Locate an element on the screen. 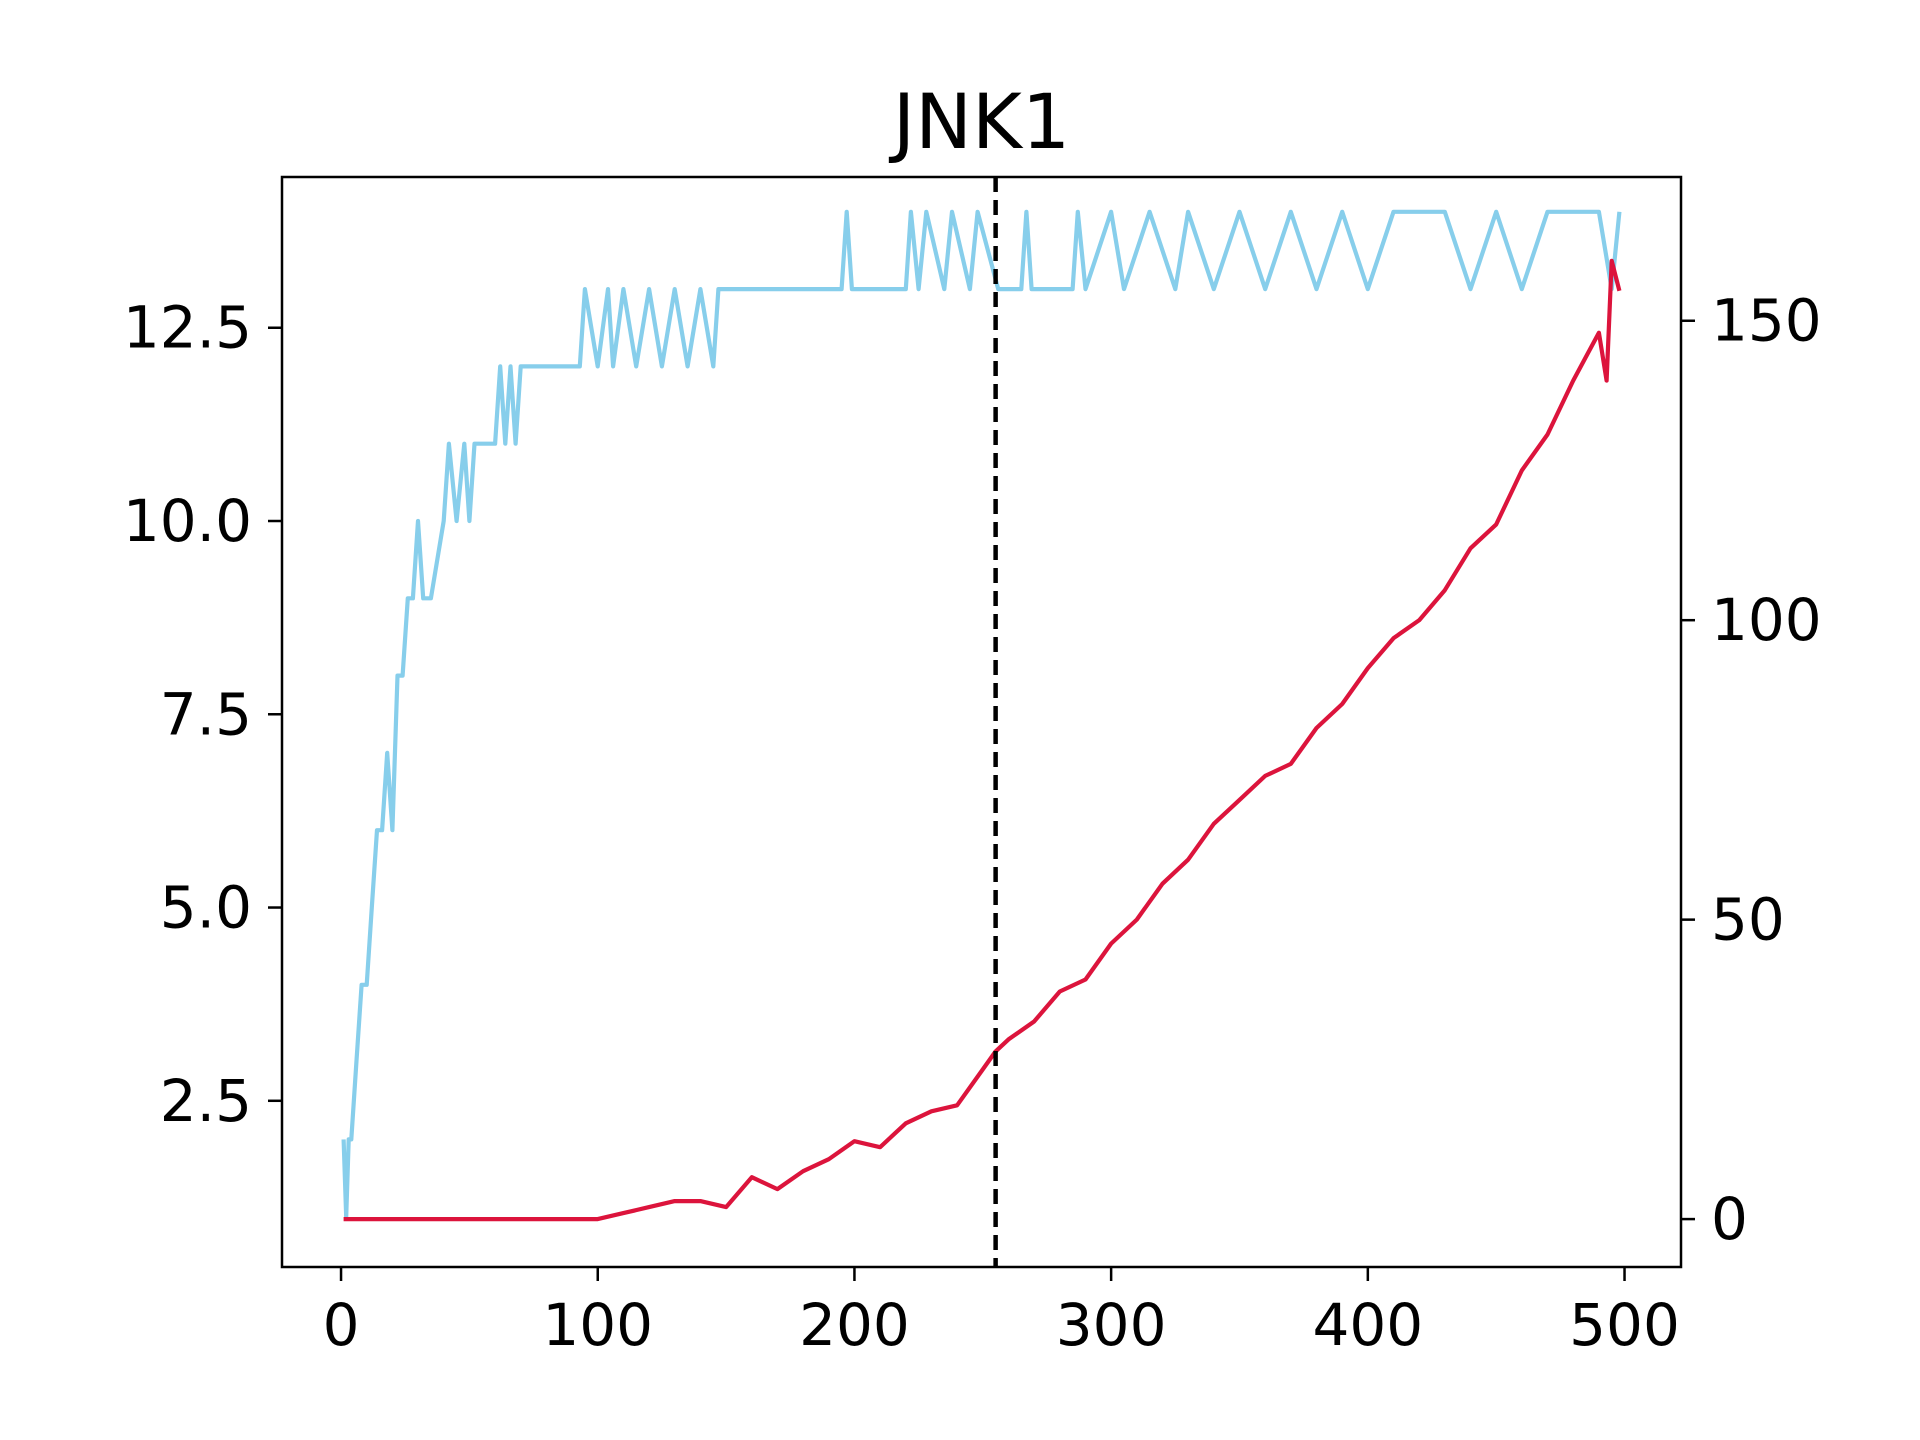 The width and height of the screenshot is (1920, 1440). x-tick-label: 300 is located at coordinates (1111, 1325).